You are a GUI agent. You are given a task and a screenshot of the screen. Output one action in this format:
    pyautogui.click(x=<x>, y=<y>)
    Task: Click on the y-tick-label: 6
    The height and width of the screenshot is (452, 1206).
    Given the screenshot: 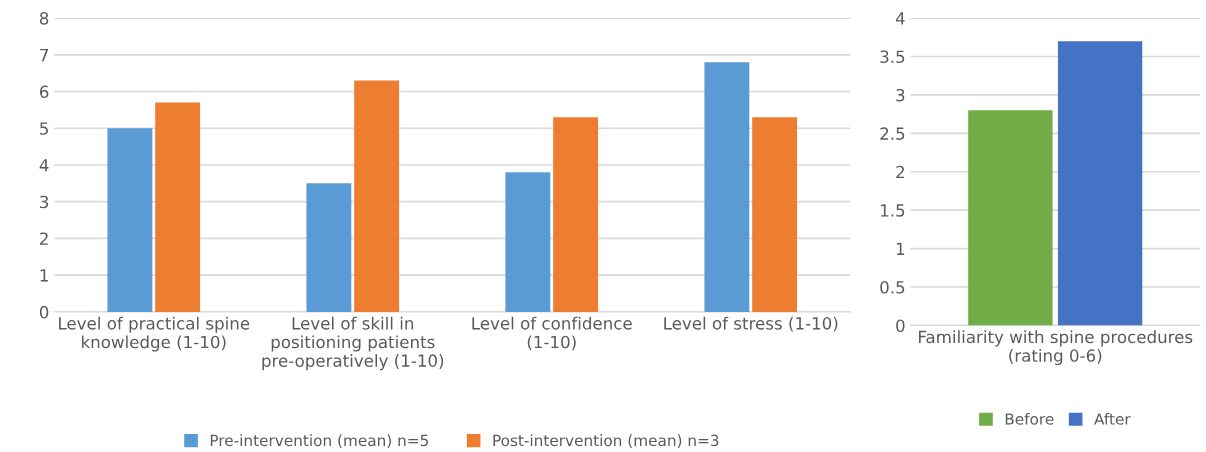 What is the action you would take?
    pyautogui.click(x=44, y=92)
    